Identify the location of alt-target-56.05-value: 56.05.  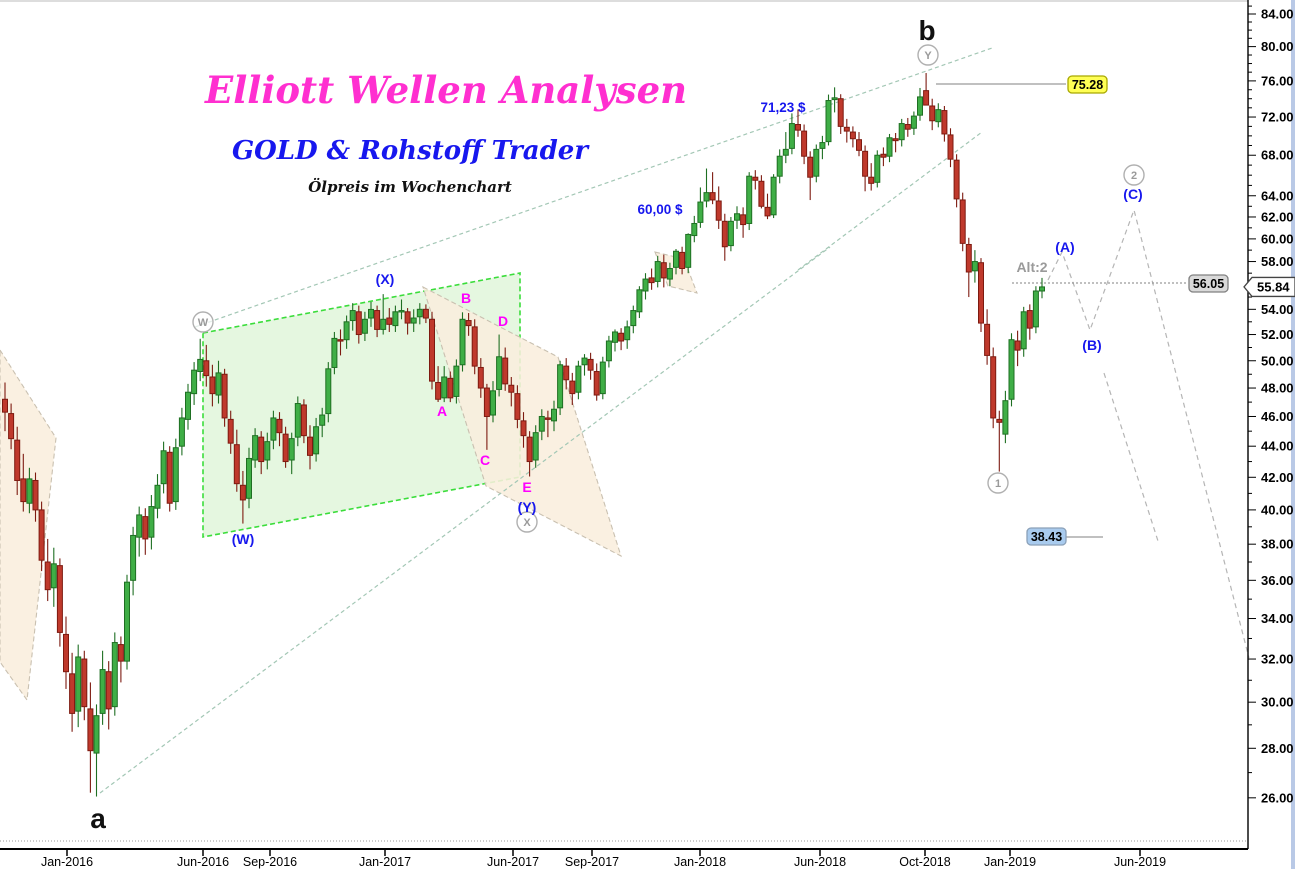
(1208, 284).